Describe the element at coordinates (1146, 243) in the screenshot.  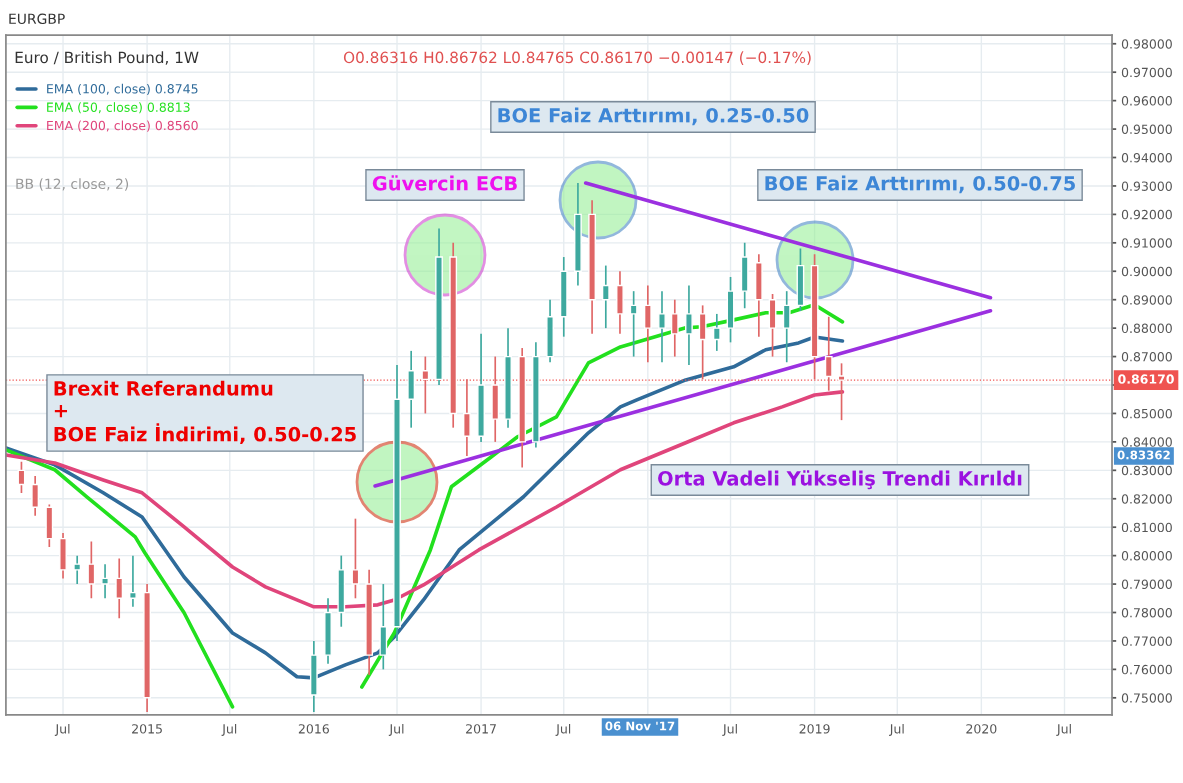
I see `y-tick-label: 0.91000` at that location.